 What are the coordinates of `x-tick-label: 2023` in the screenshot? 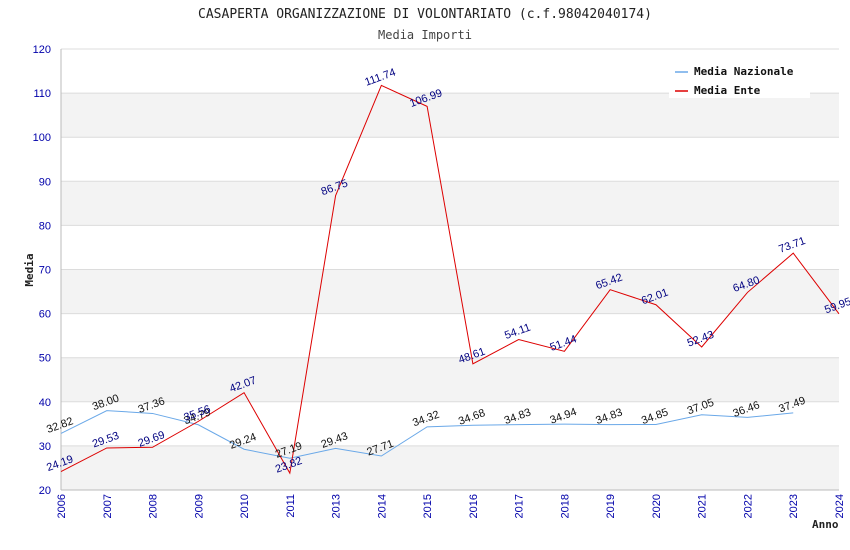 It's located at (794, 506).